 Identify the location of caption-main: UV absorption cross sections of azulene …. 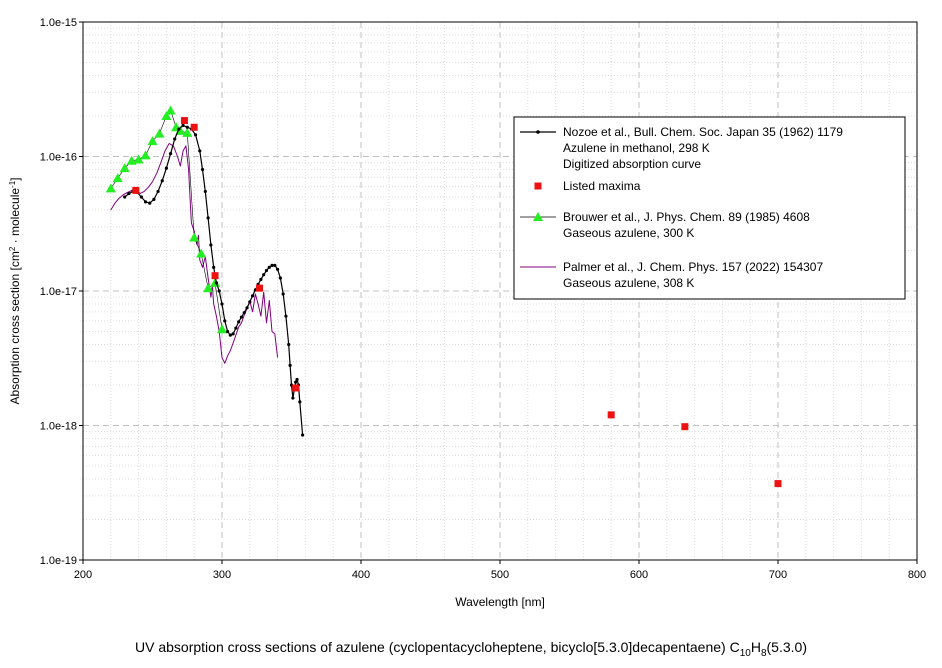
(437, 647).